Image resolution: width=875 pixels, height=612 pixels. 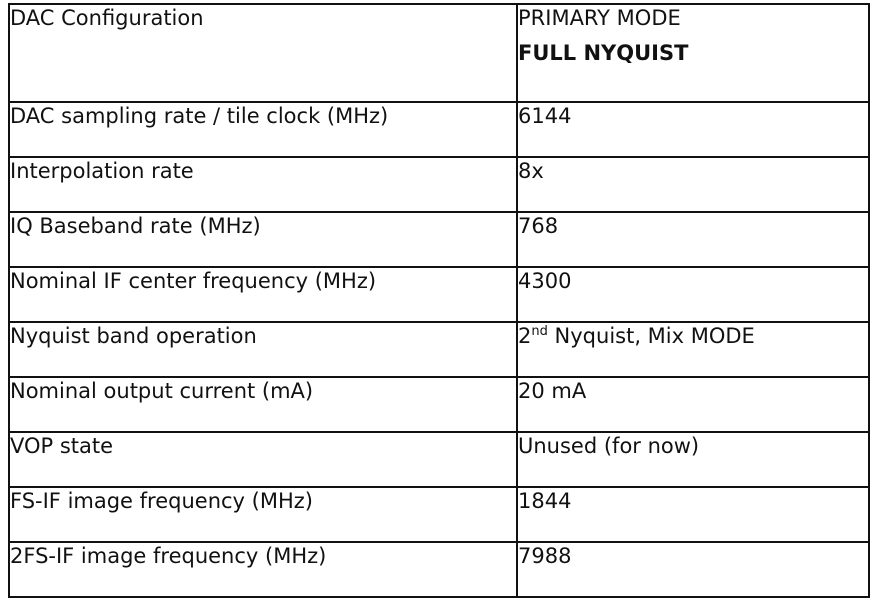 What do you see at coordinates (263, 294) in the screenshot?
I see `row-label: Nominal IF center frequency (MHz)` at bounding box center [263, 294].